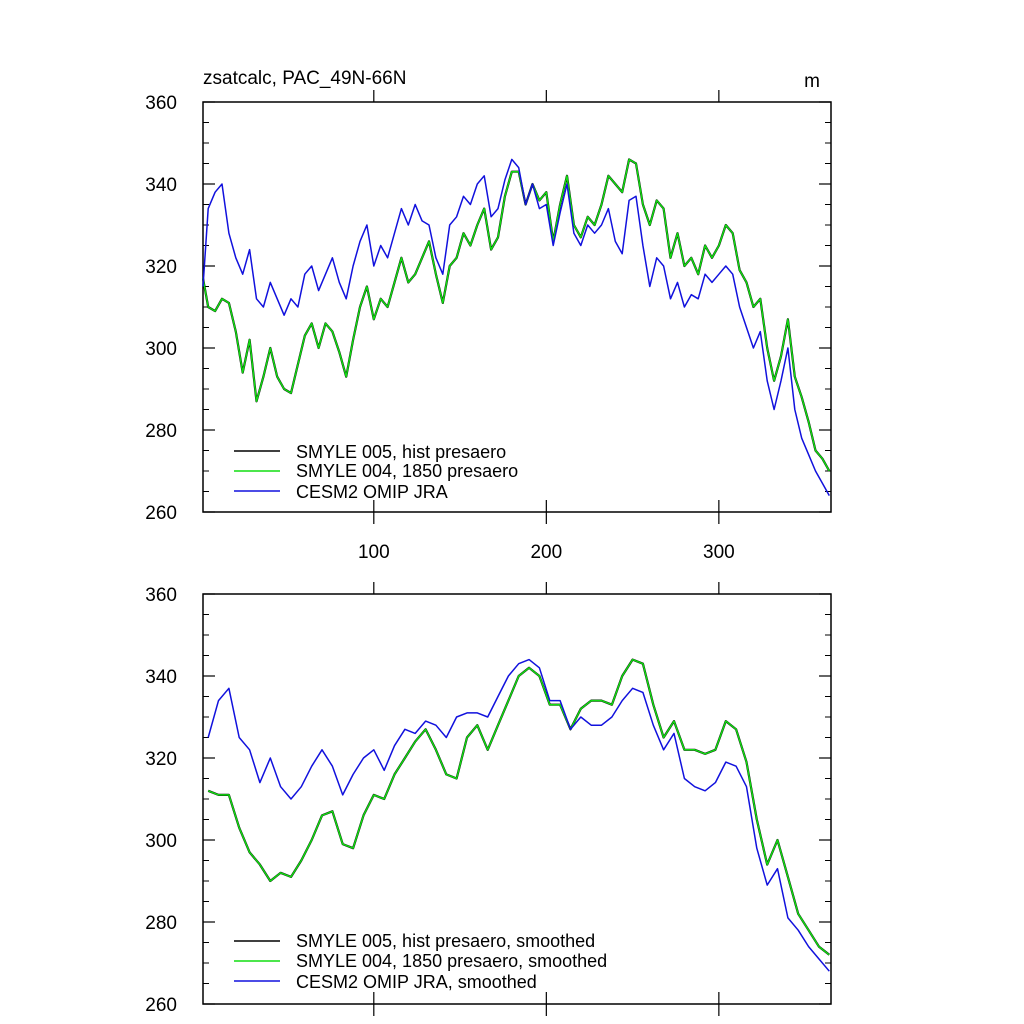  Describe the element at coordinates (416, 982) in the screenshot. I see `legend-label: CESM2 OMIP JRA, smoothed` at that location.